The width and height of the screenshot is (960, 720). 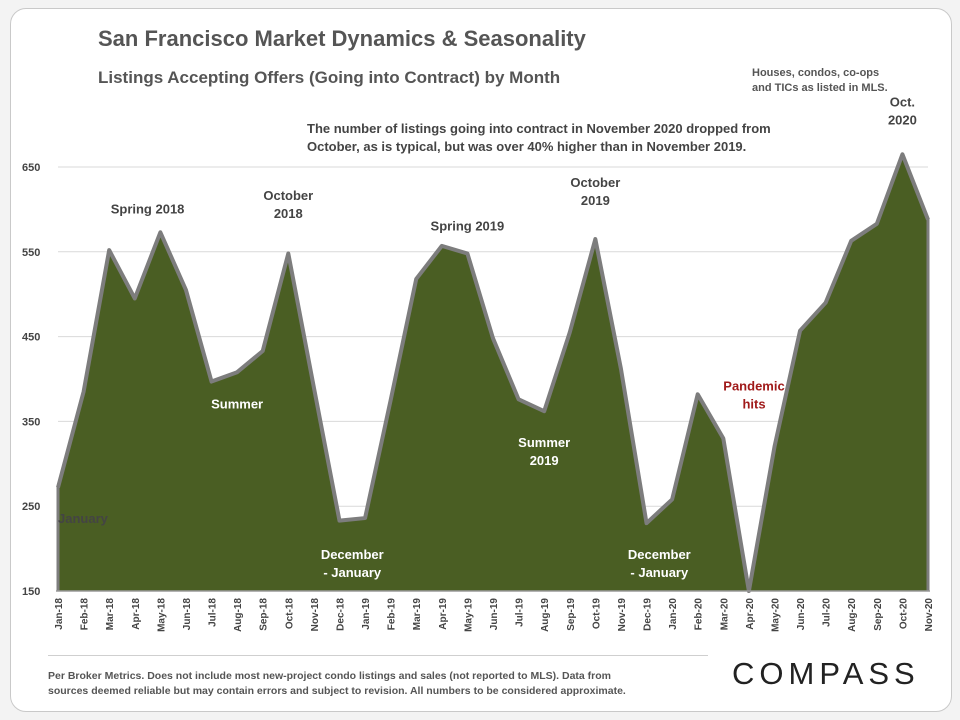 I want to click on annotation-label: January, so click(x=83, y=518).